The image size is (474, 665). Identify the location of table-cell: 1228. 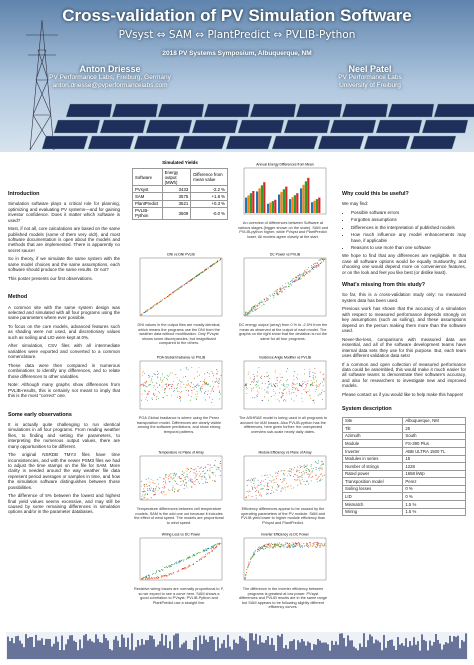
(434, 466).